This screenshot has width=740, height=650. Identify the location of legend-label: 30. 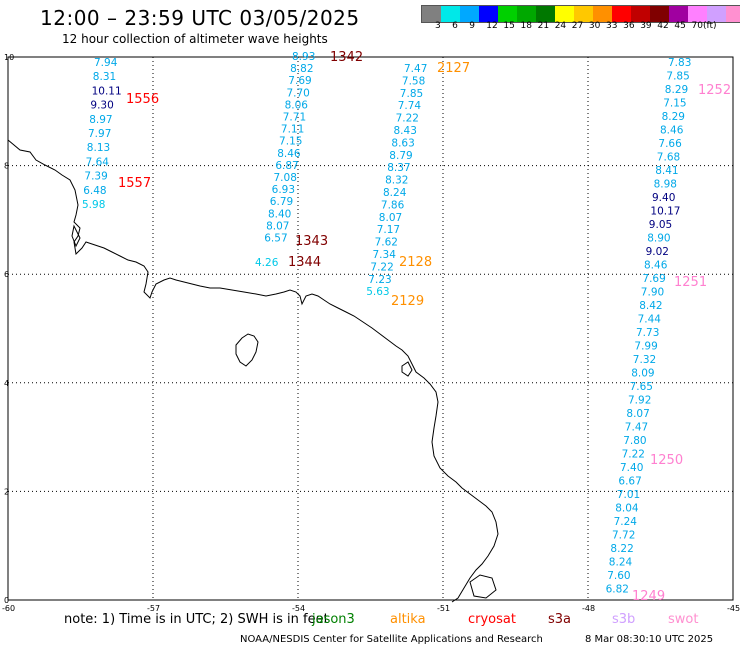
(594, 26).